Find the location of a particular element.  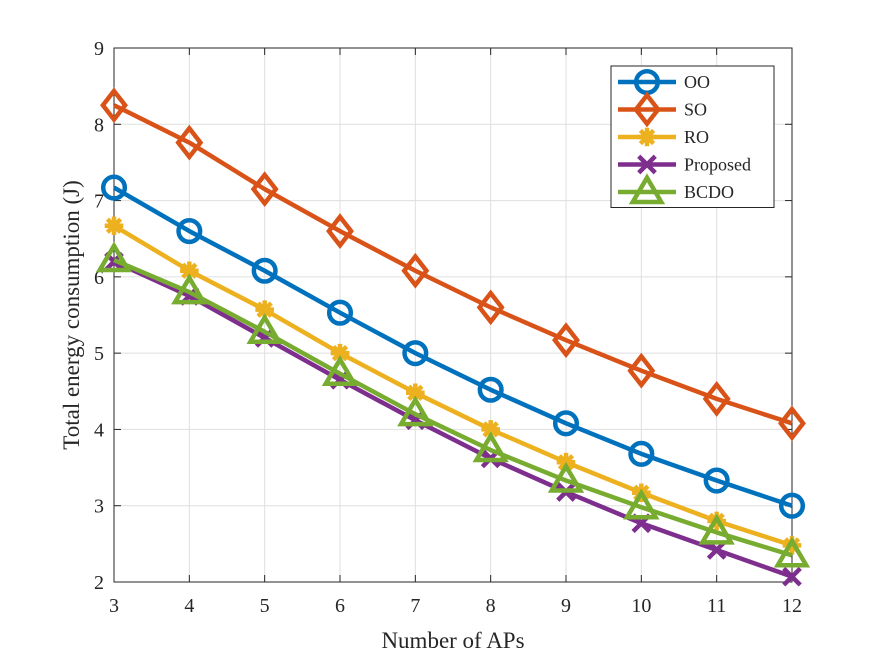

x-tick-label: 3 is located at coordinates (114, 606).